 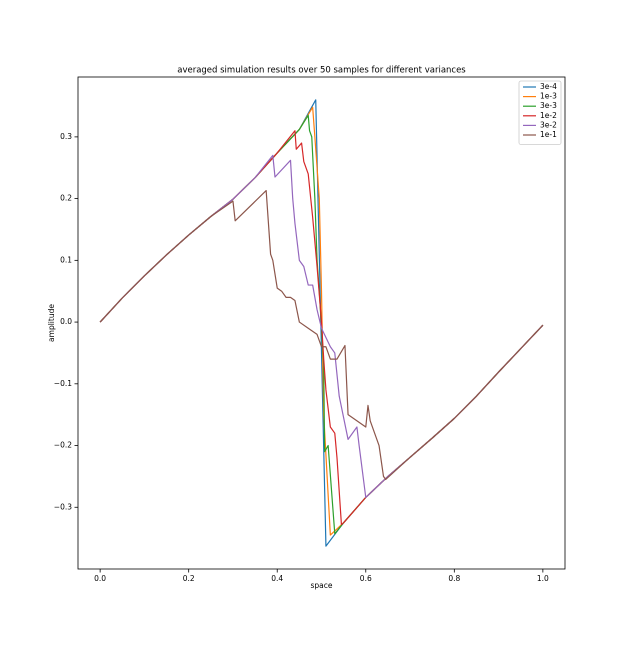 I want to click on y-tick-label: −0.1, so click(x=63, y=383).